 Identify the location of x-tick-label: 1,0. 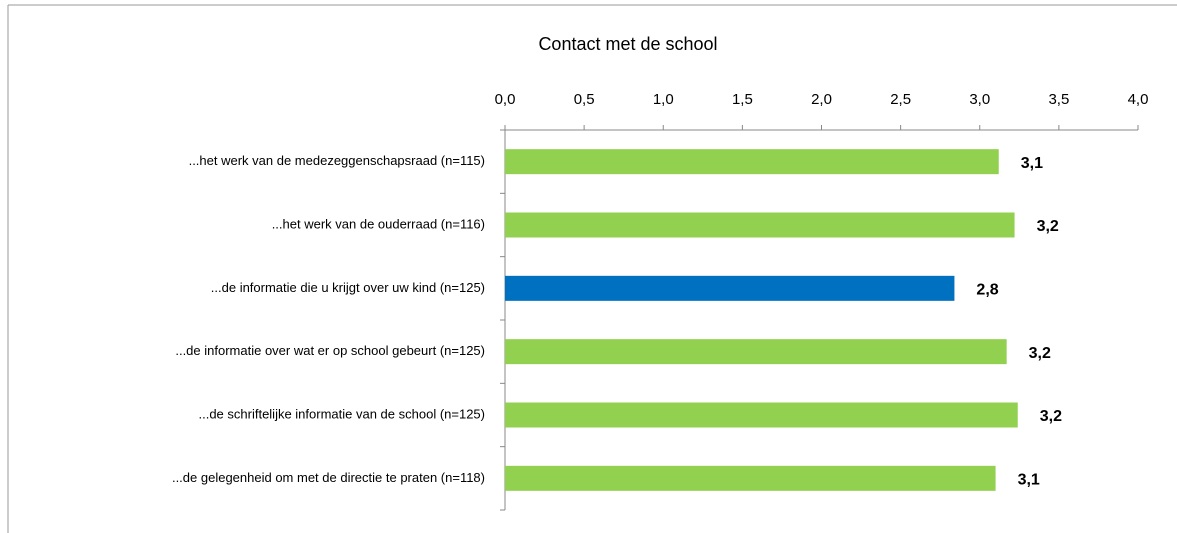
(663, 99).